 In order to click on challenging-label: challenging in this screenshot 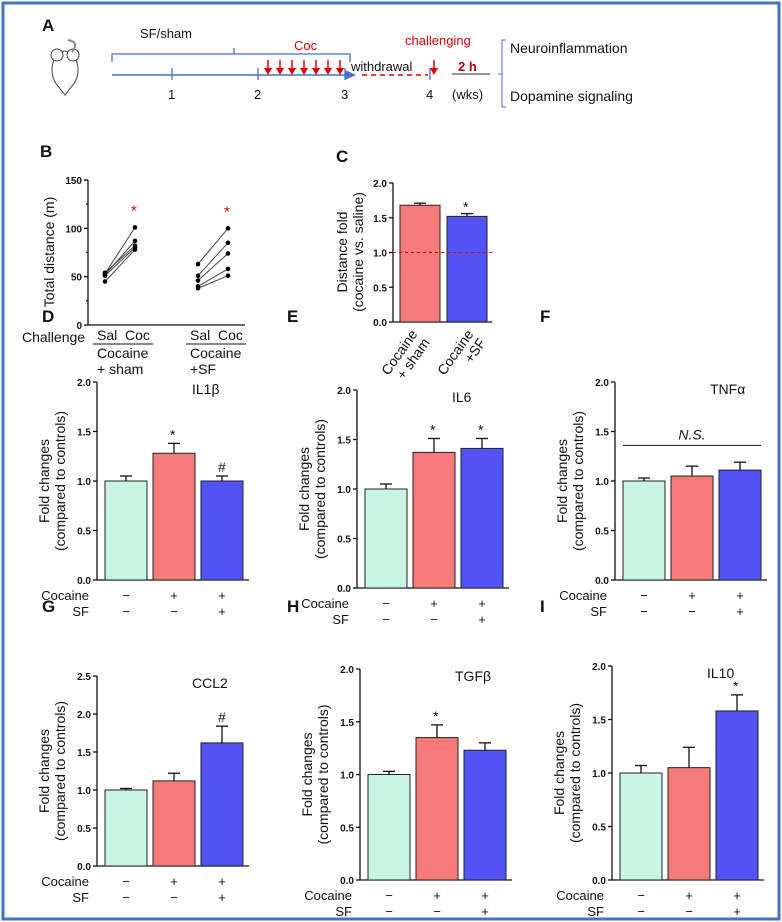, I will do `click(438, 40)`.